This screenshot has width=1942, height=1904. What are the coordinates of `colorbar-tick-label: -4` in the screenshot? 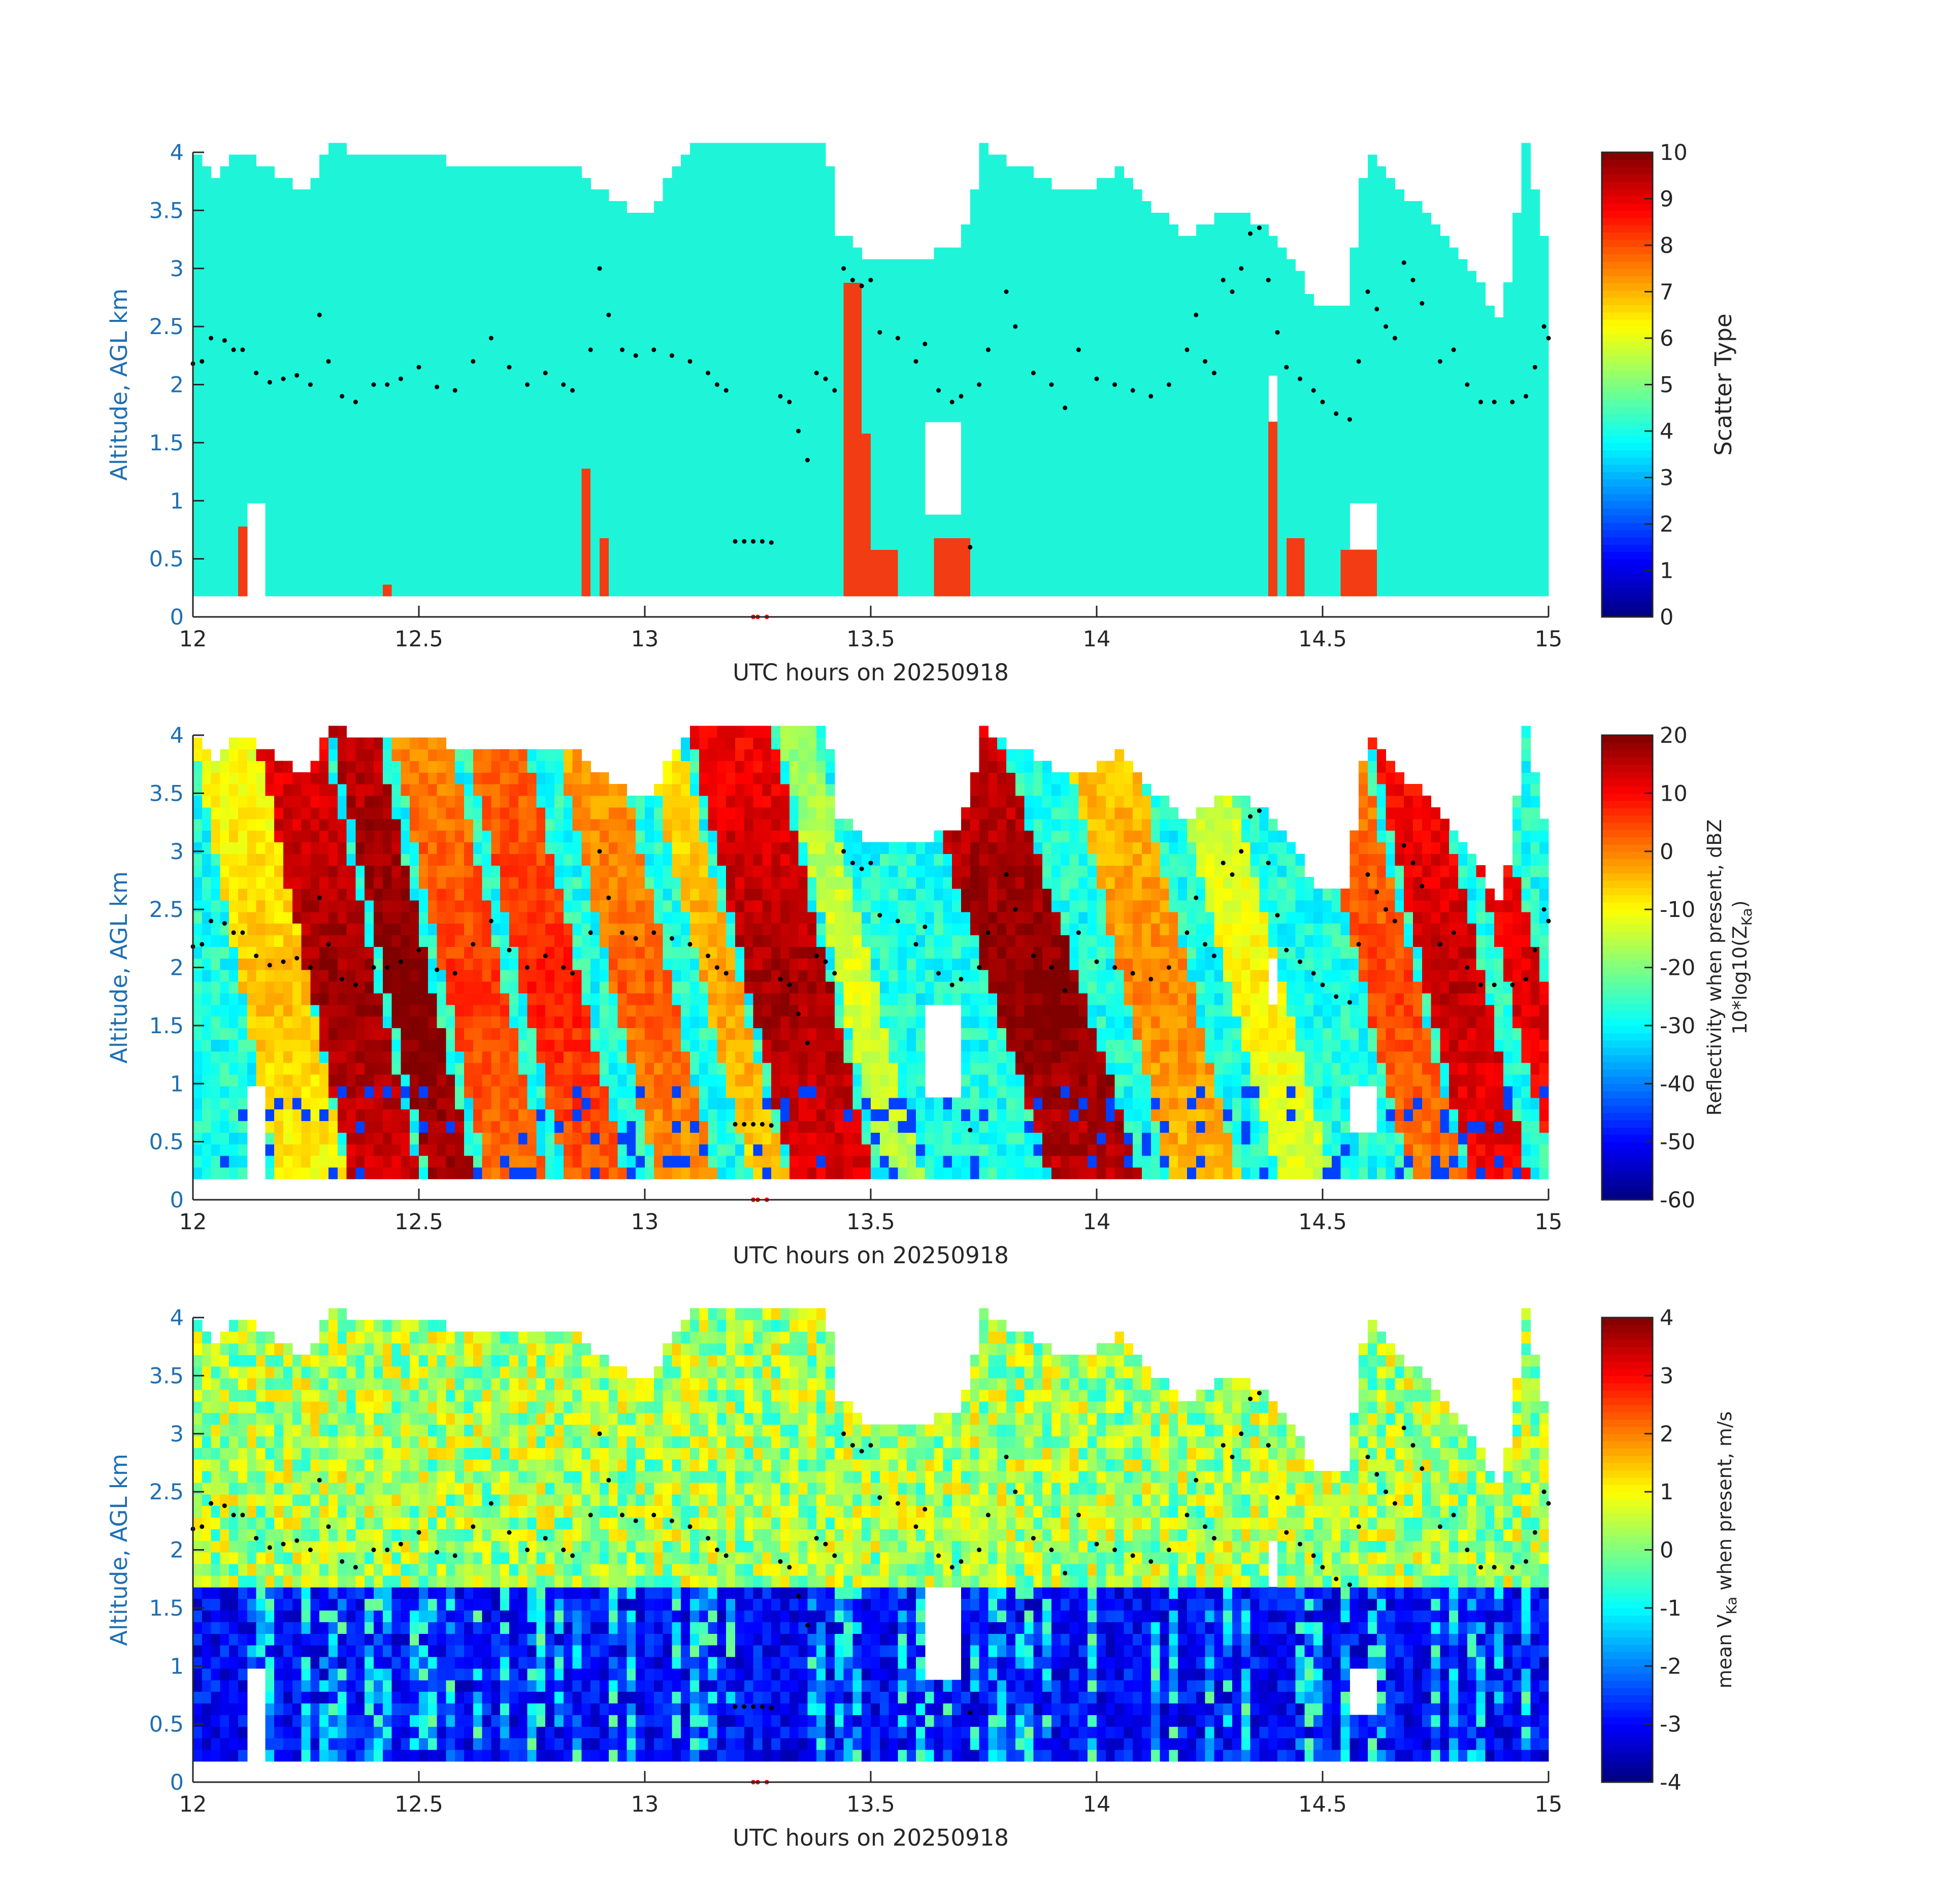 It's located at (1671, 1783).